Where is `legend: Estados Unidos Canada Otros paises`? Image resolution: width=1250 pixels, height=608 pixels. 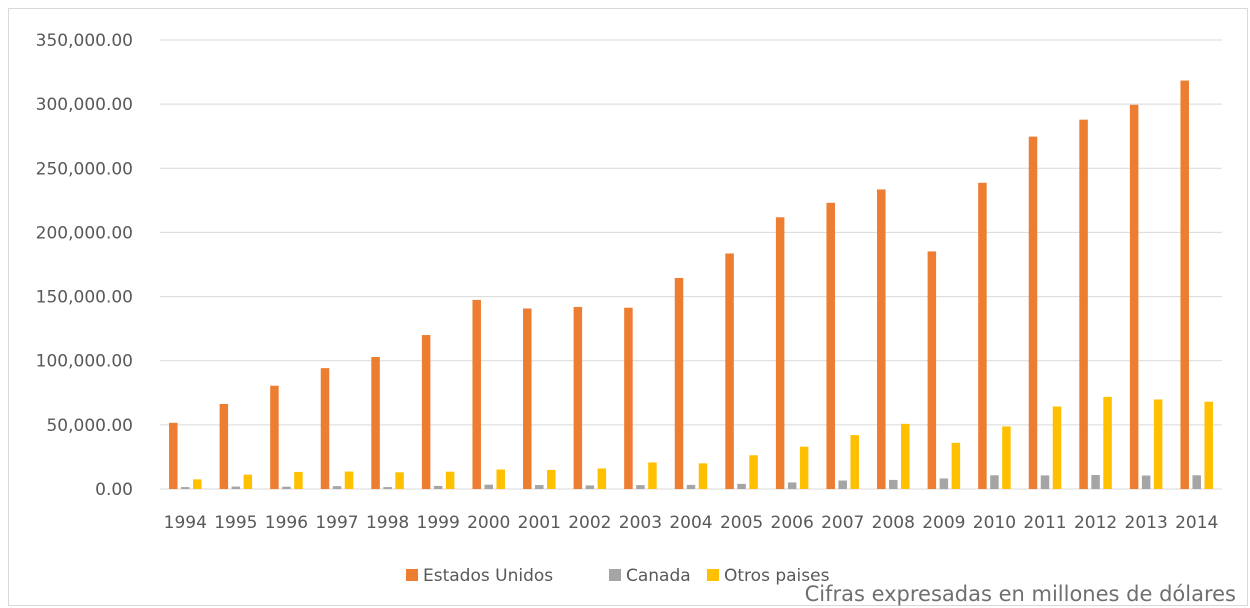
legend: Estados Unidos Canada Otros paises is located at coordinates (618, 576).